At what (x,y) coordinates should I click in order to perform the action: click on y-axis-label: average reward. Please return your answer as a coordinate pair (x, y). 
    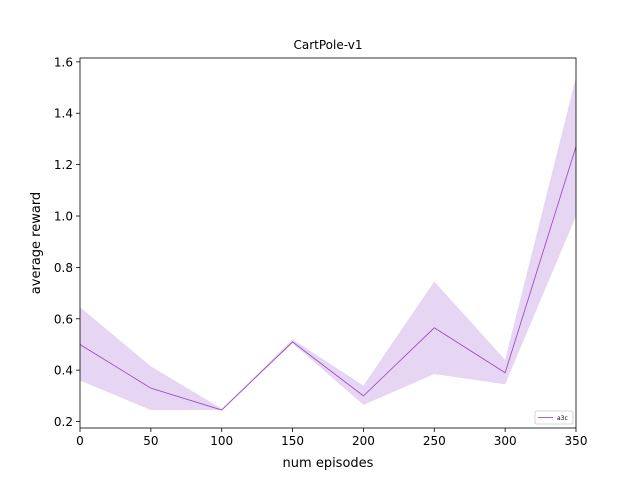
    Looking at the image, I should click on (36, 243).